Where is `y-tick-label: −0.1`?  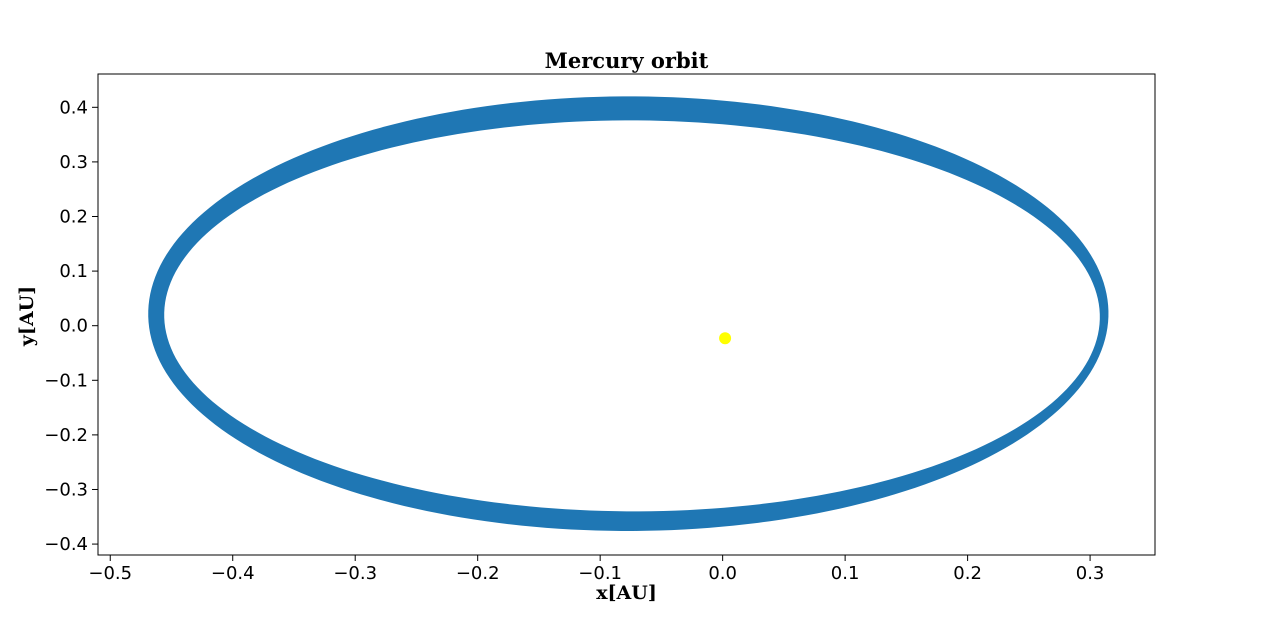 y-tick-label: −0.1 is located at coordinates (66, 380).